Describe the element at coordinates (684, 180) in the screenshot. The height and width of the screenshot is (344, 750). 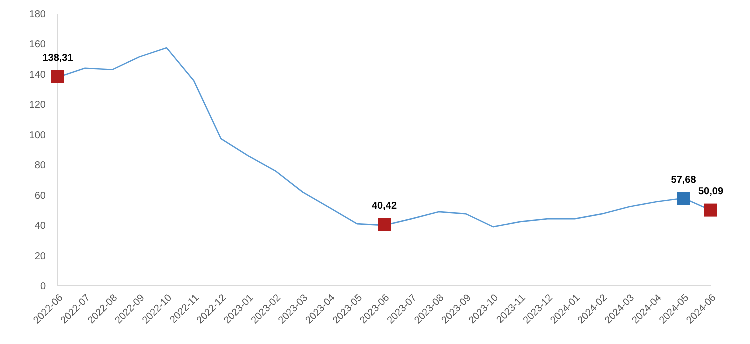
I see `data-label: 57,68` at that location.